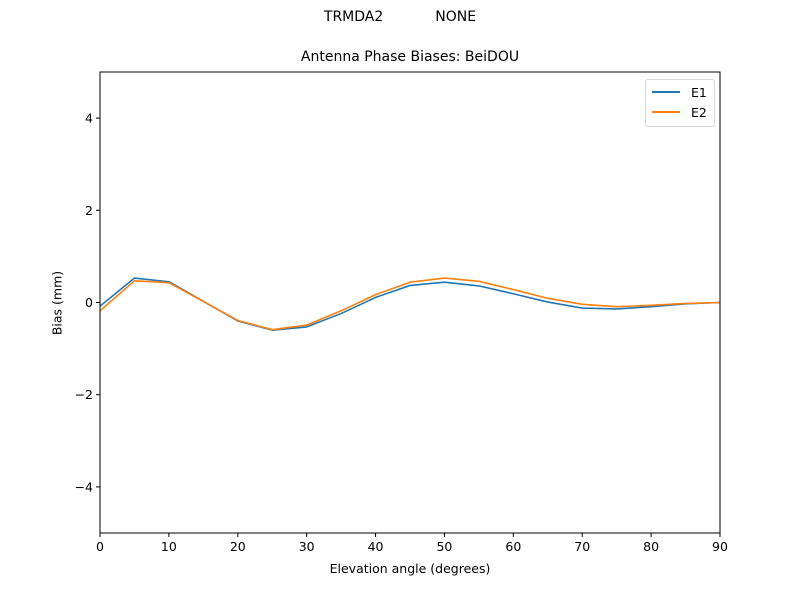 This screenshot has height=600, width=800. What do you see at coordinates (699, 112) in the screenshot?
I see `legend-label-e2: E2` at bounding box center [699, 112].